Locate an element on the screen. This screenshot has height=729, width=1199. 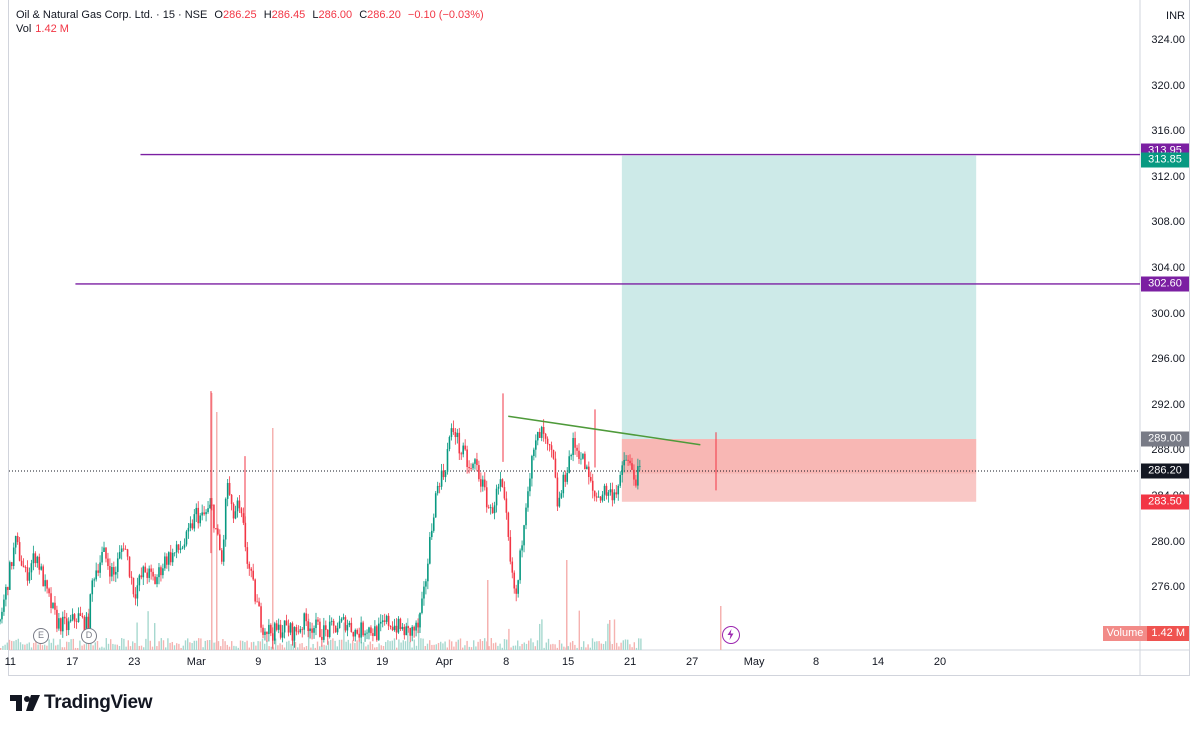
y-tick-label: 316.00 is located at coordinates (1168, 131).